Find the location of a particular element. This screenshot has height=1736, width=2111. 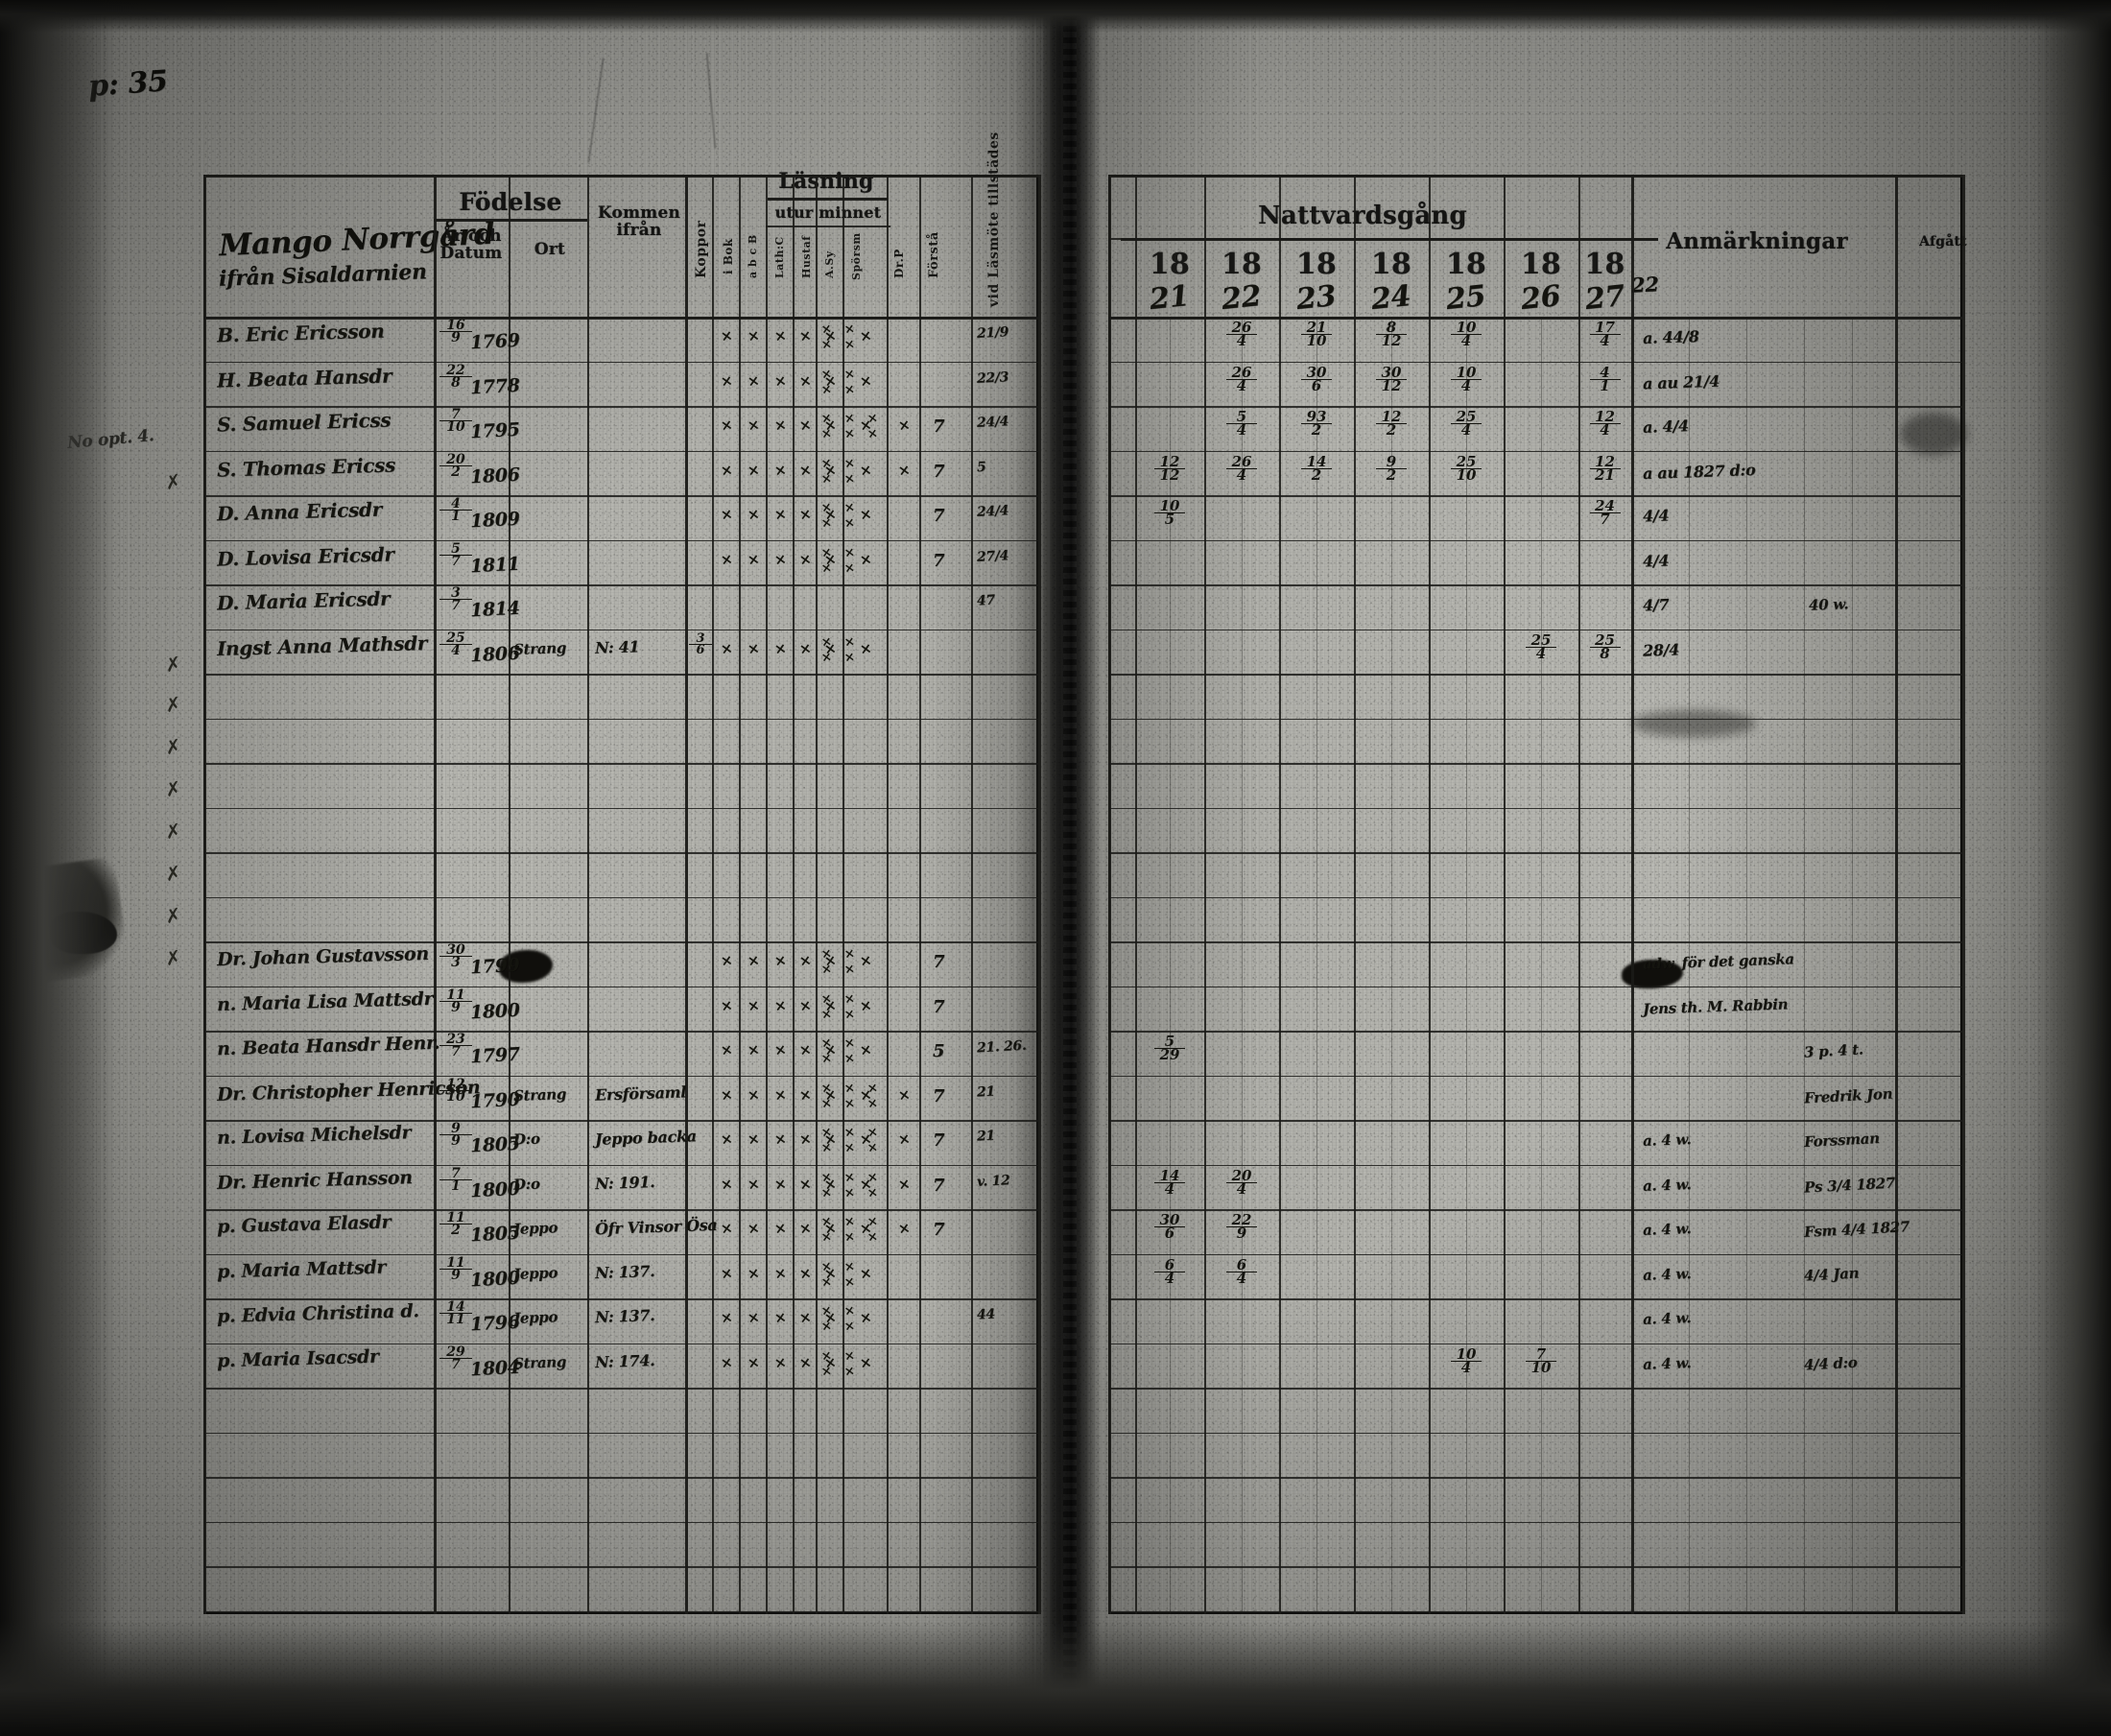

row-birth-fraction: 23 7 is located at coordinates (455, 1045).